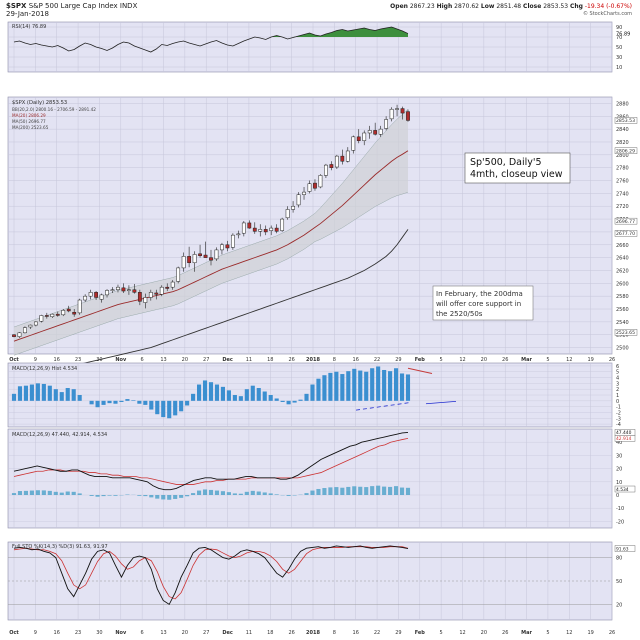  What do you see at coordinates (547, 633) in the screenshot?
I see `bottom-x-axis-label: 5` at bounding box center [547, 633].